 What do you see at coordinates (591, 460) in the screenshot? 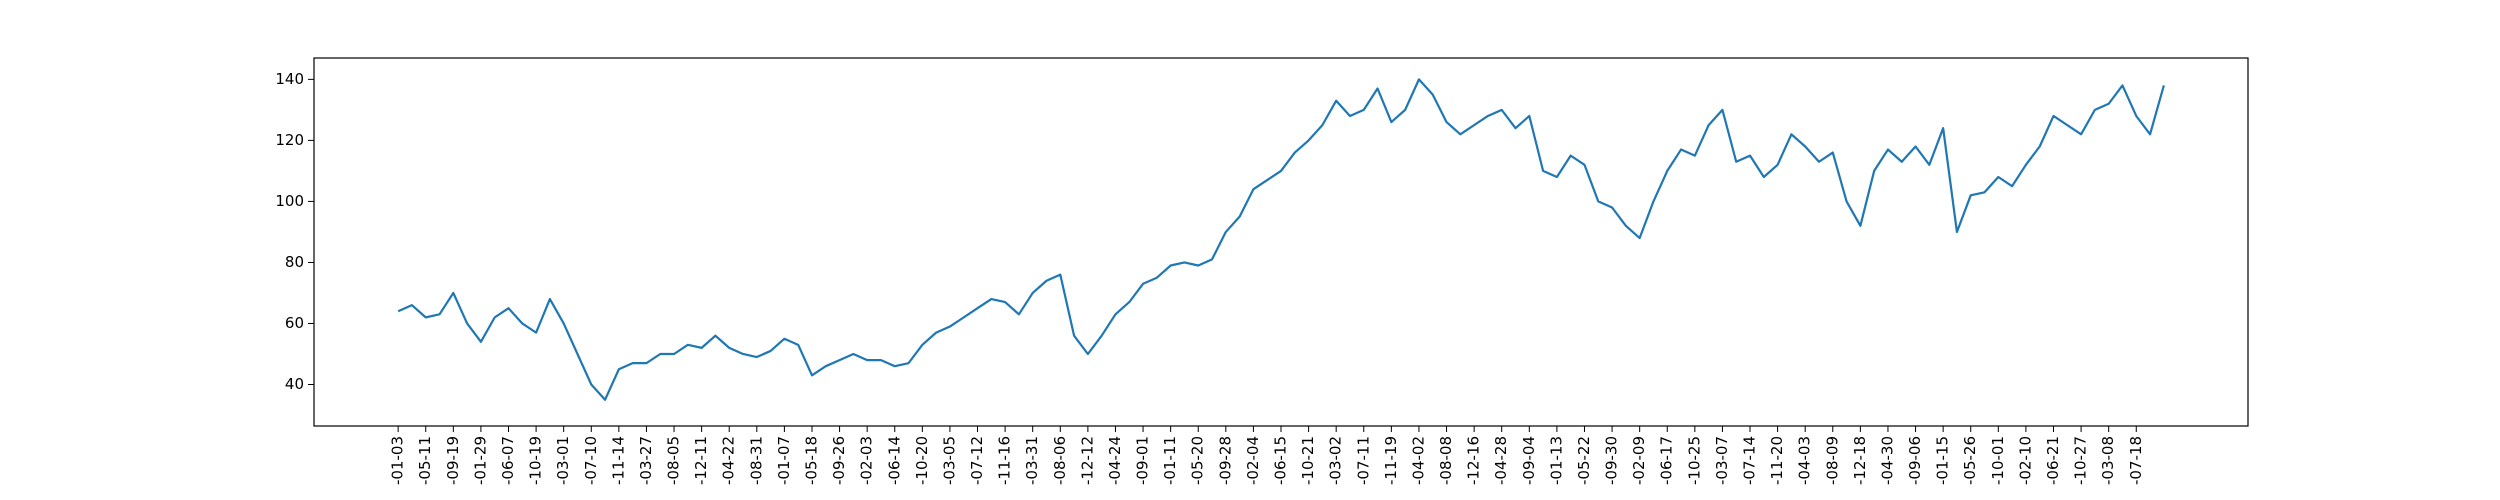
I see `x-tick-label: -07-10` at bounding box center [591, 460].